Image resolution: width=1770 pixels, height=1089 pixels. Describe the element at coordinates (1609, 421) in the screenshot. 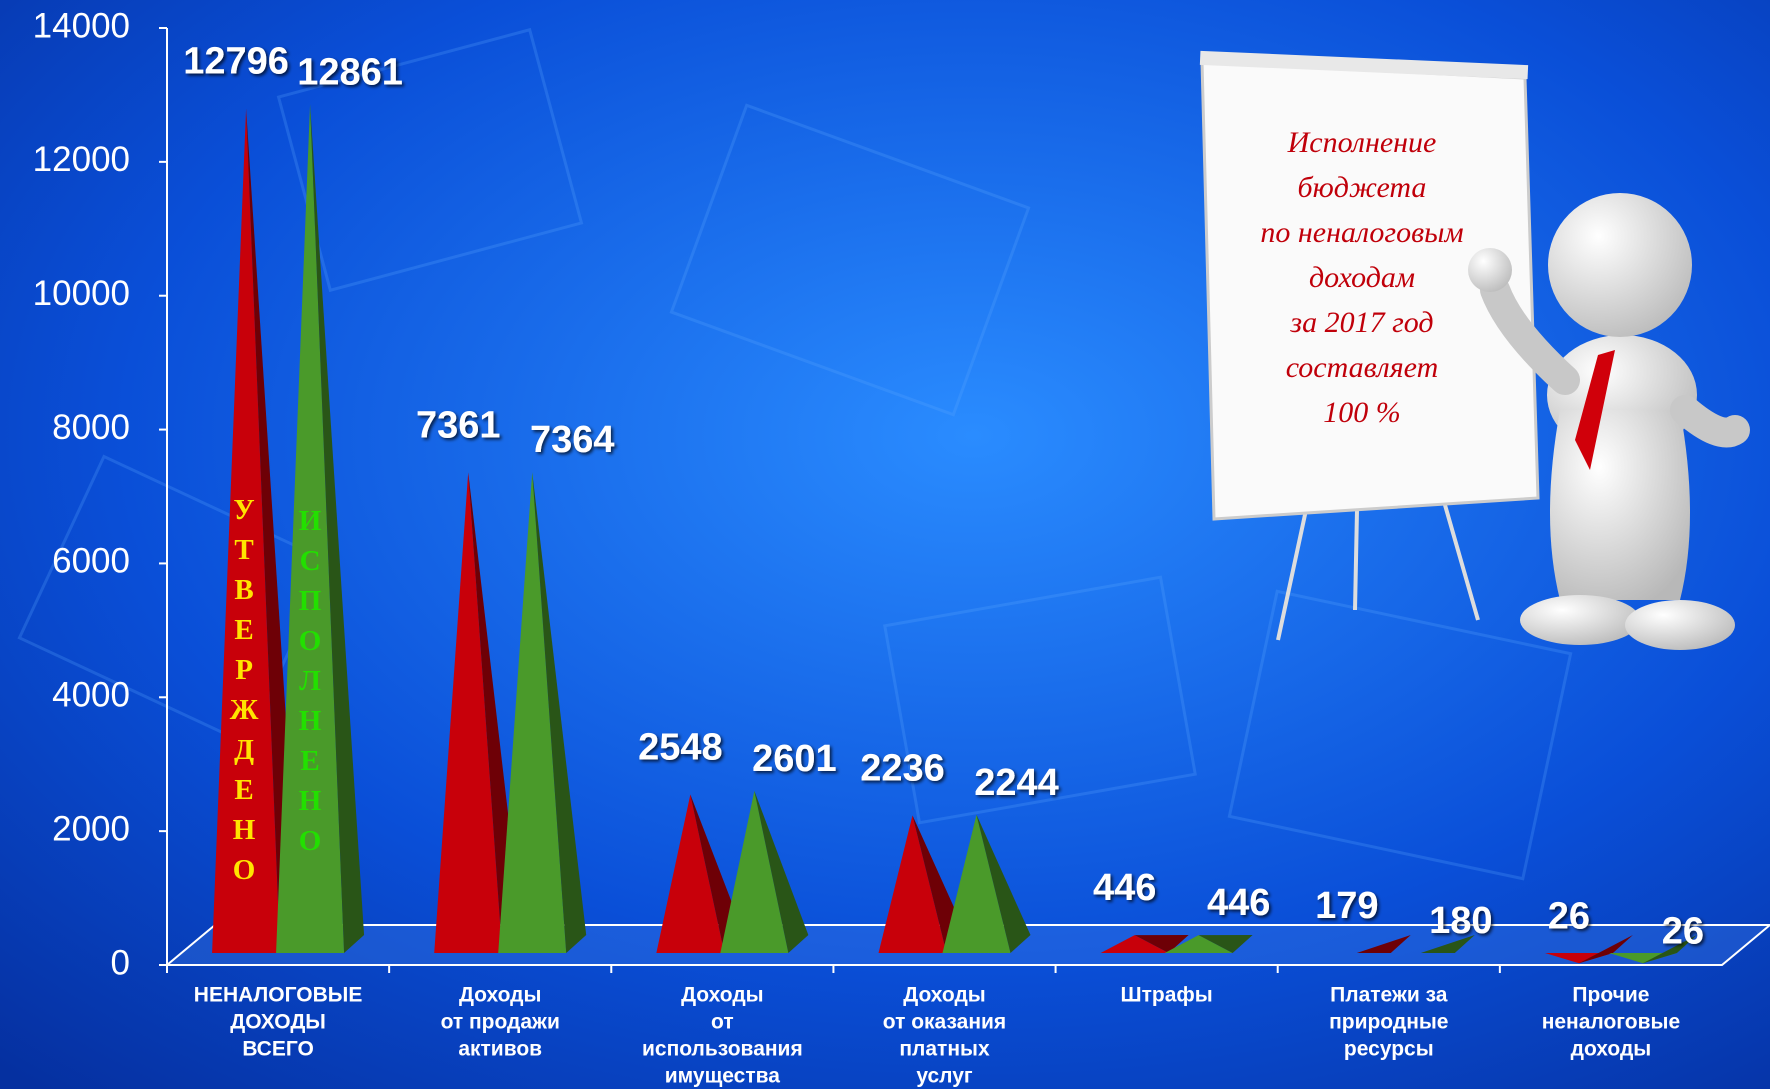

I see `figure` at that location.